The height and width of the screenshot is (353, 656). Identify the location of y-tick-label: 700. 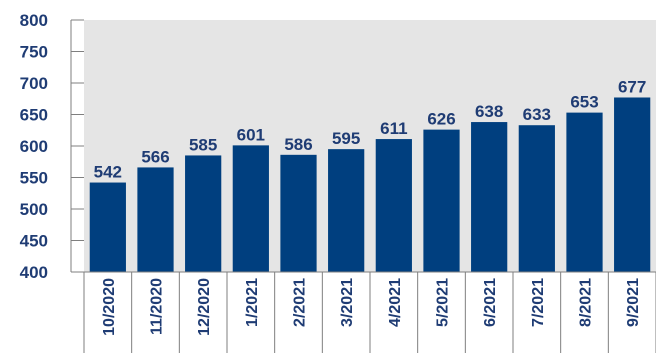
(34, 83).